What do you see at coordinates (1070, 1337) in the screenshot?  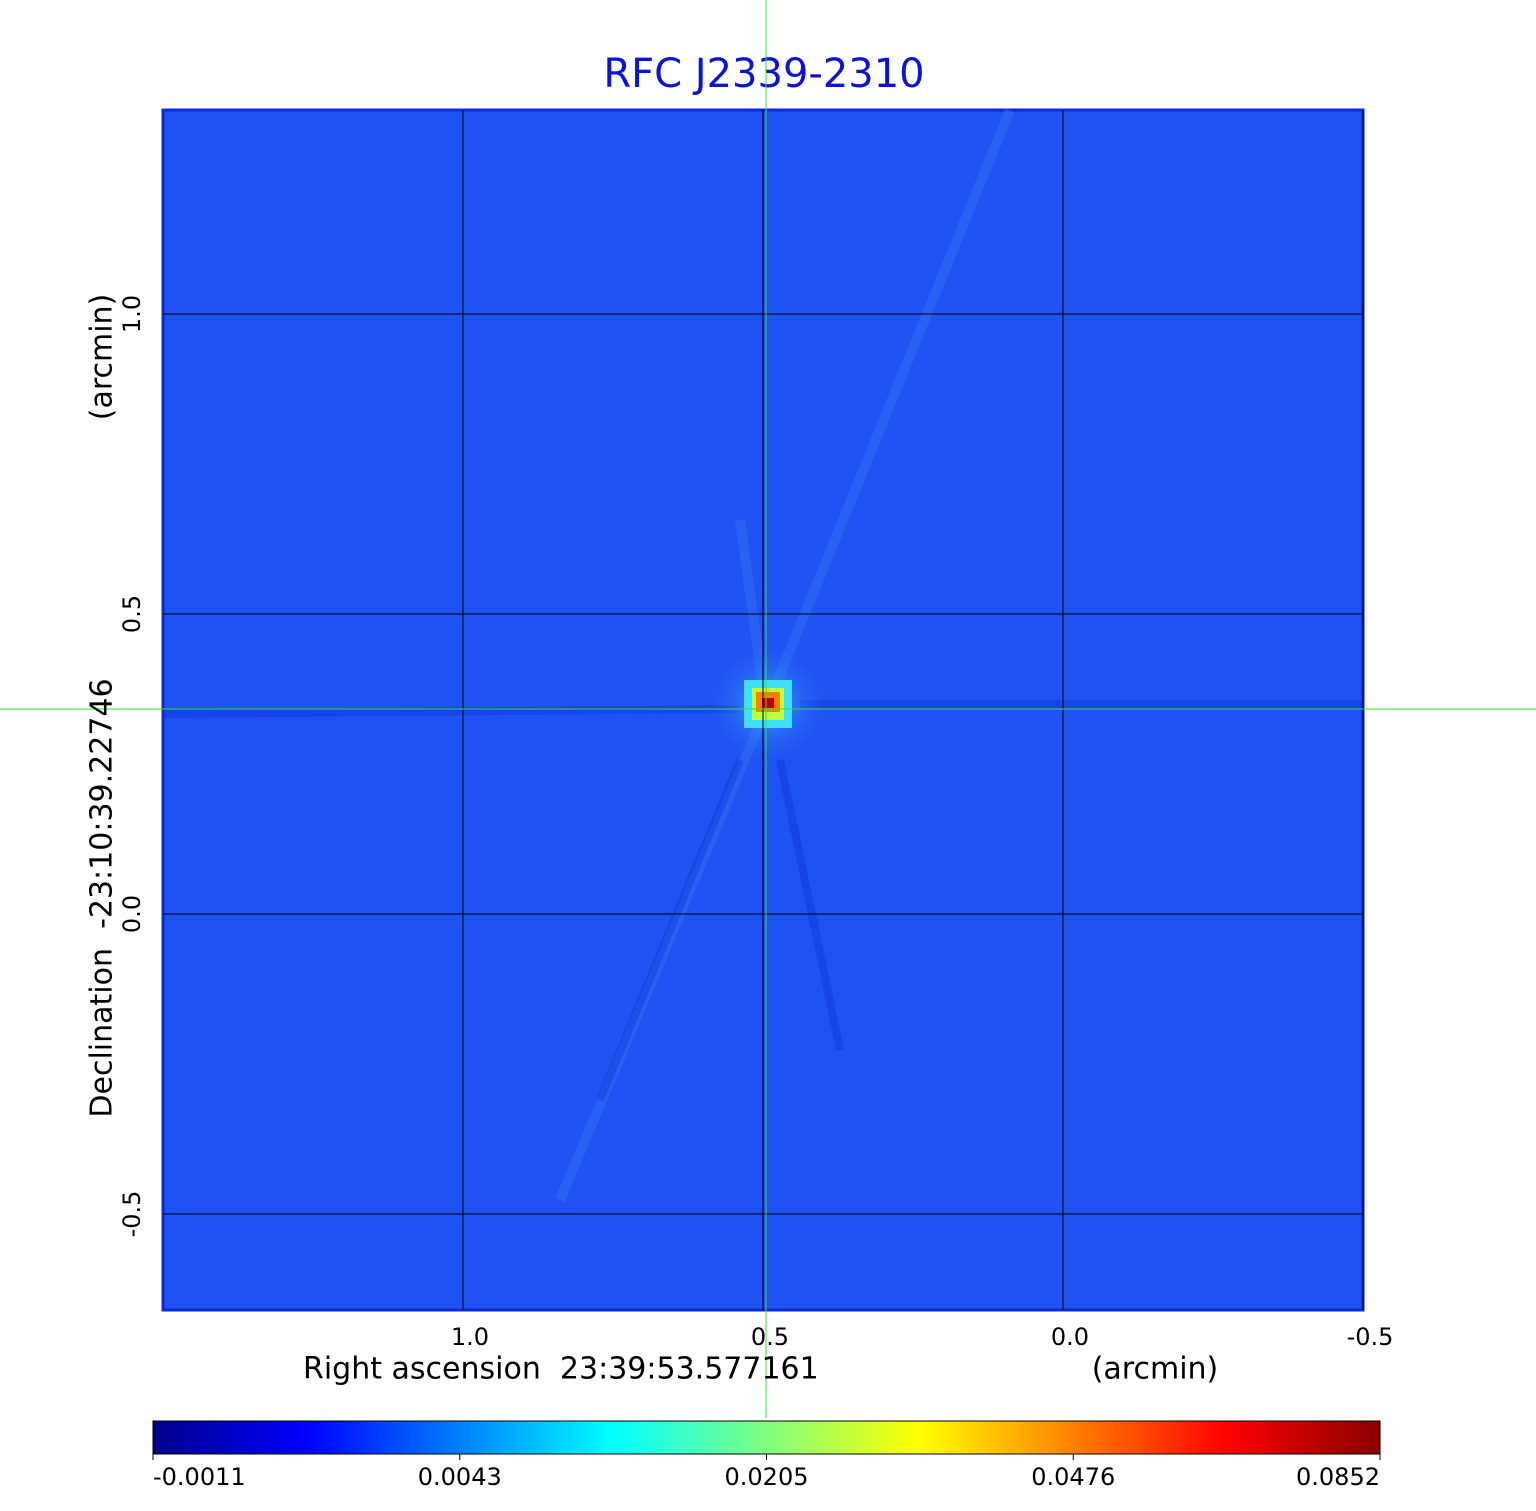 I see `x-tick-label: 0.0` at bounding box center [1070, 1337].